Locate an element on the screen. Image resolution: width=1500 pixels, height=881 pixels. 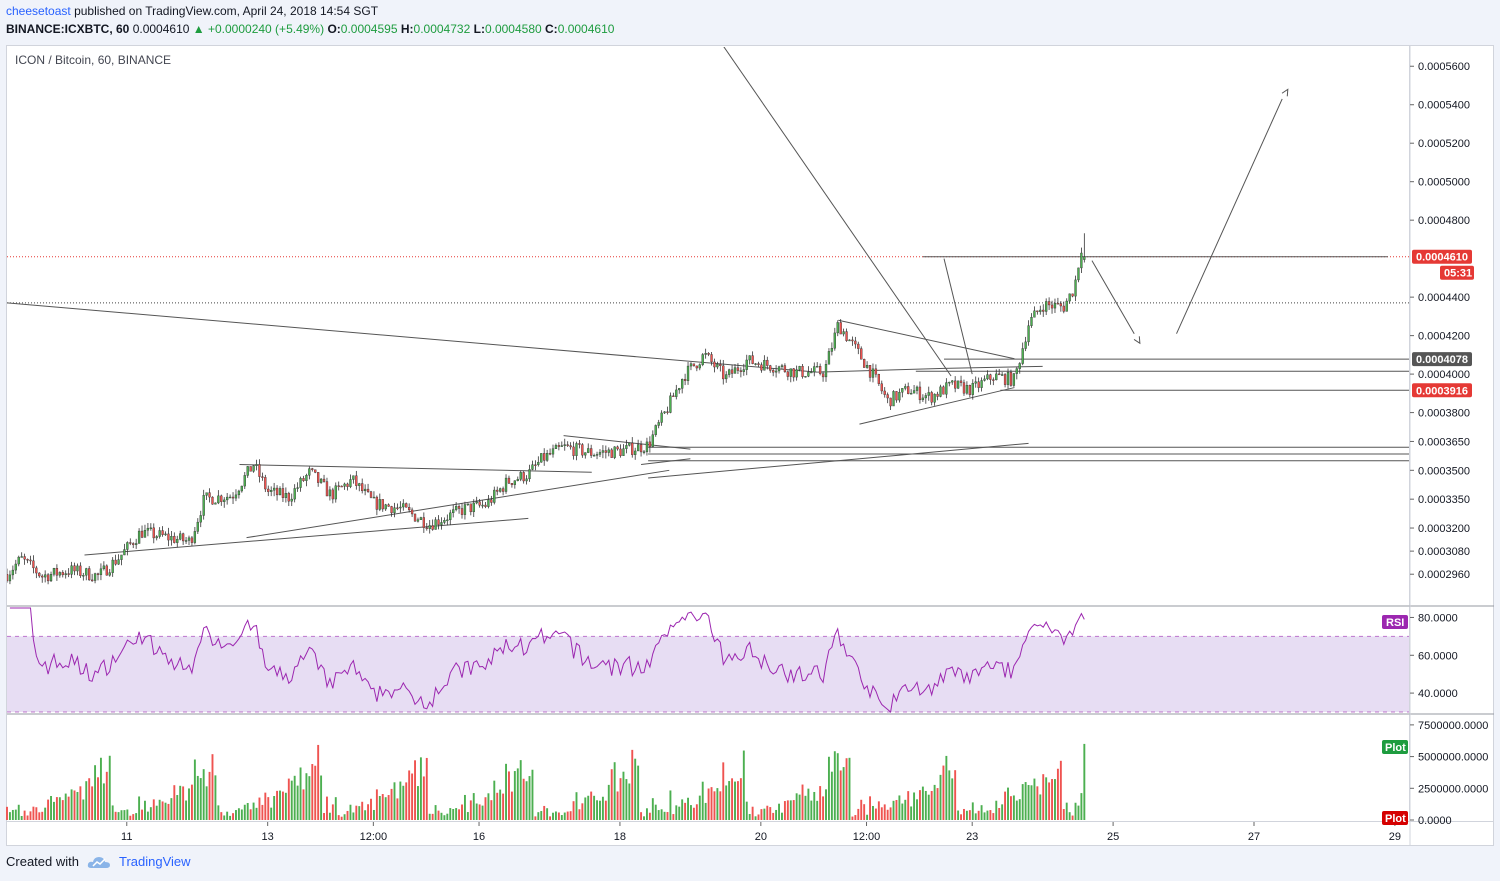
price-axis is located at coordinates (1452, 433).